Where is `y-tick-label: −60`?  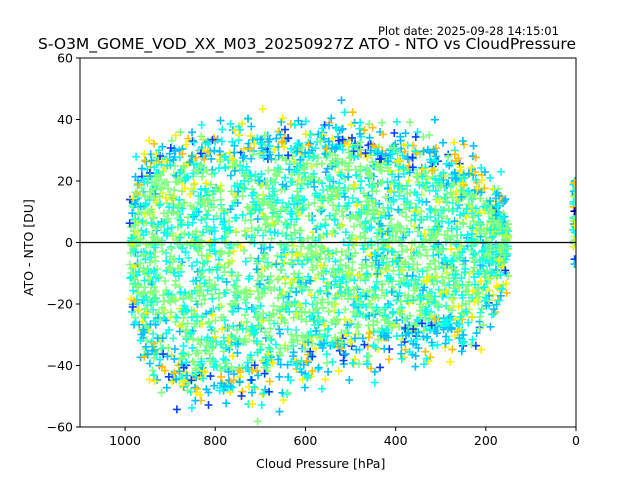 y-tick-label: −60 is located at coordinates (60, 427).